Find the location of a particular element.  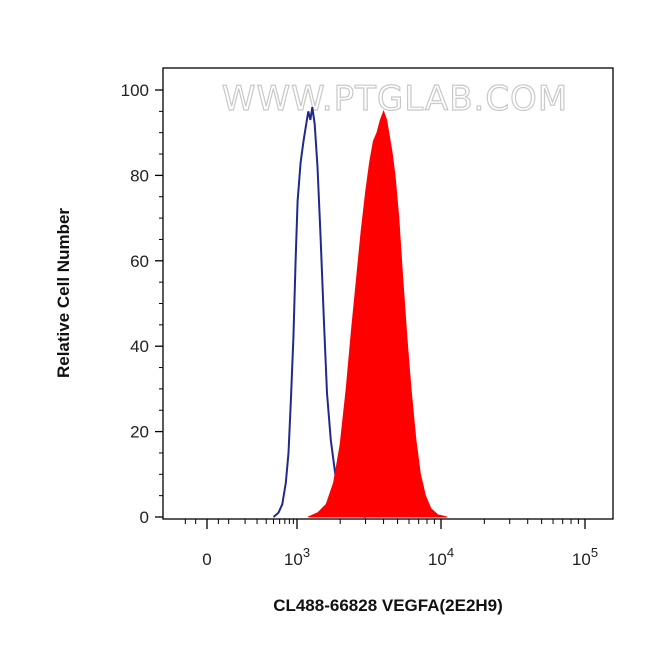

x-tick-exponent: 4 is located at coordinates (450, 552).